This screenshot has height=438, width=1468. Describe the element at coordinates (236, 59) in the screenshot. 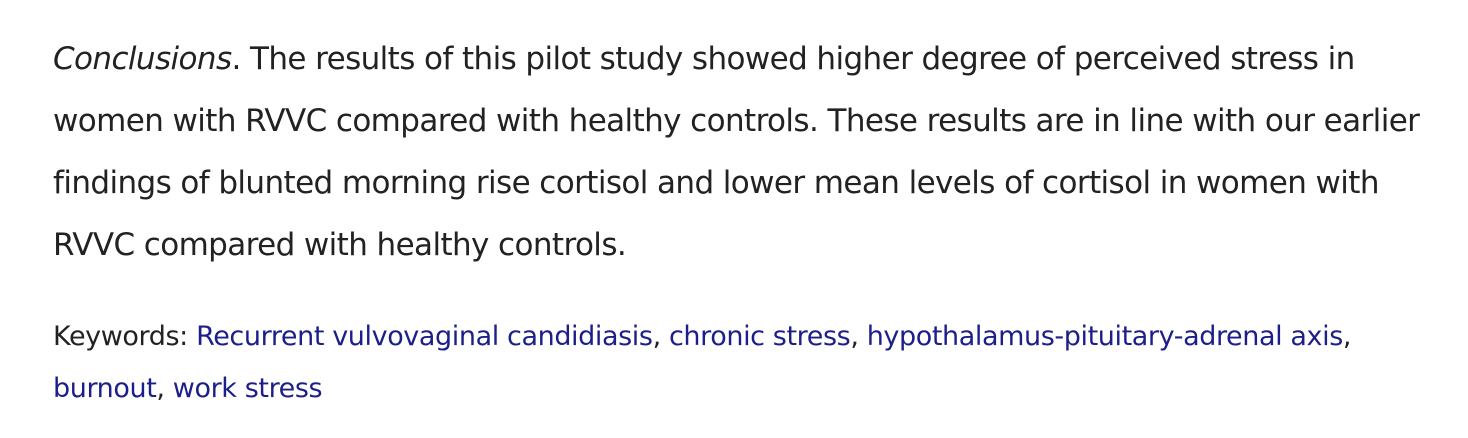

I see `conclusions-label-period: .` at that location.